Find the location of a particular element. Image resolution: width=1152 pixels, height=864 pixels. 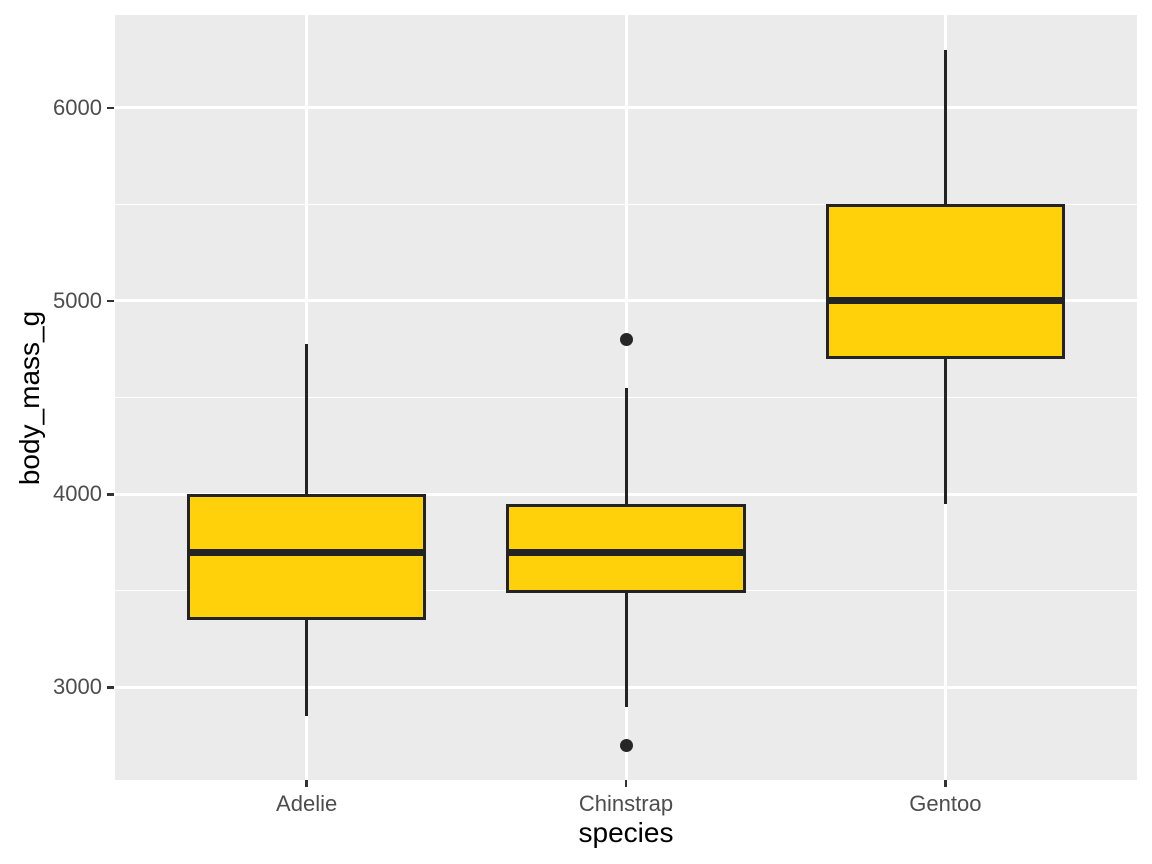

y-tick-label: 4000 is located at coordinates (77, 494).